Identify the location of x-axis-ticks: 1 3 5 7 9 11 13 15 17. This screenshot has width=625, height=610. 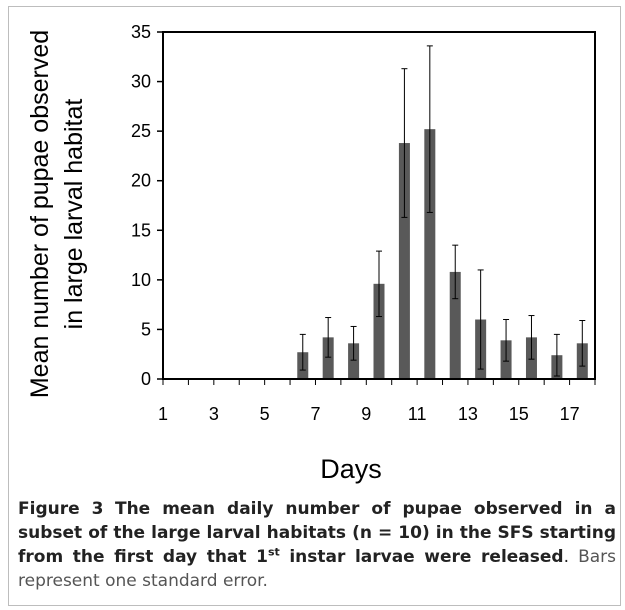
(377, 401).